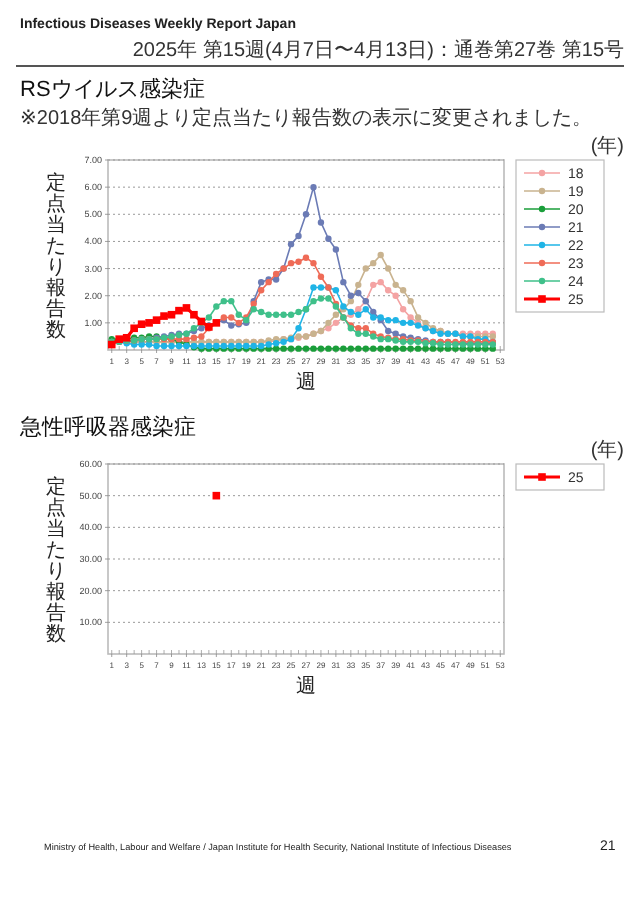  I want to click on text: 2025年 第15週(4月7日〜4月13日)：通巻第27巻 第15号, so click(378, 50).